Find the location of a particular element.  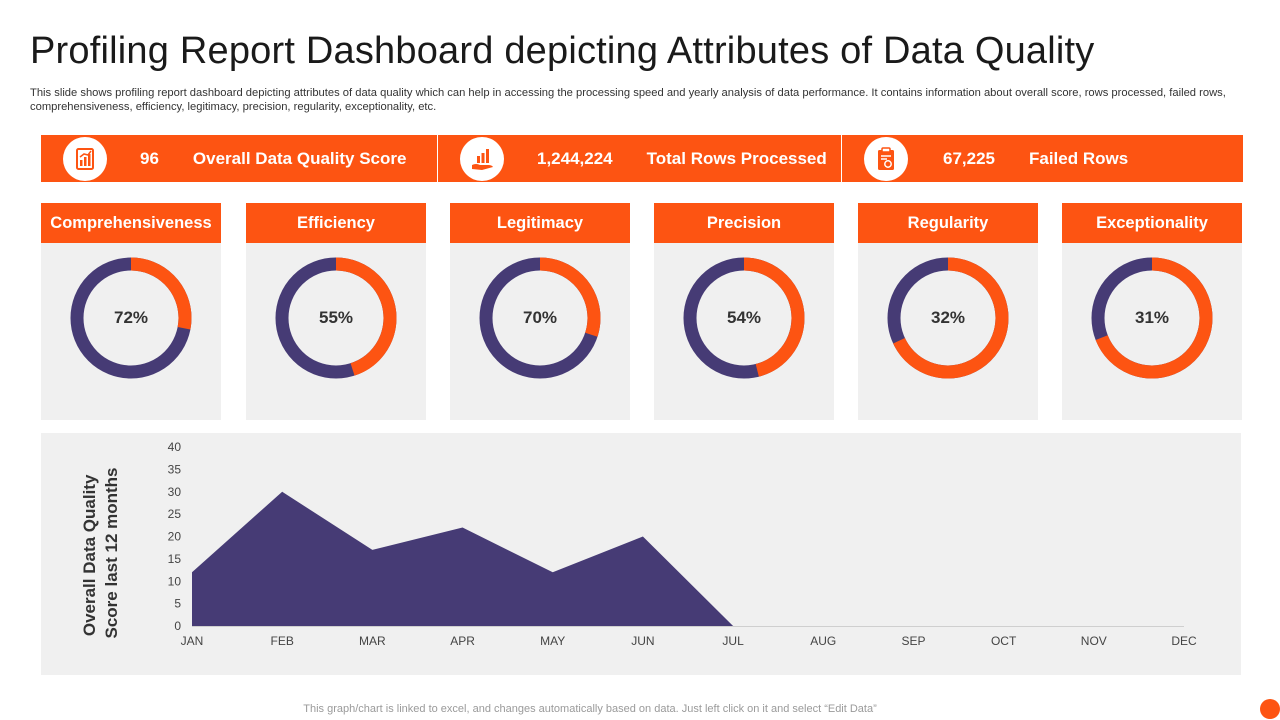

y-title-line-2: Score last 12 months is located at coordinates (111, 552).